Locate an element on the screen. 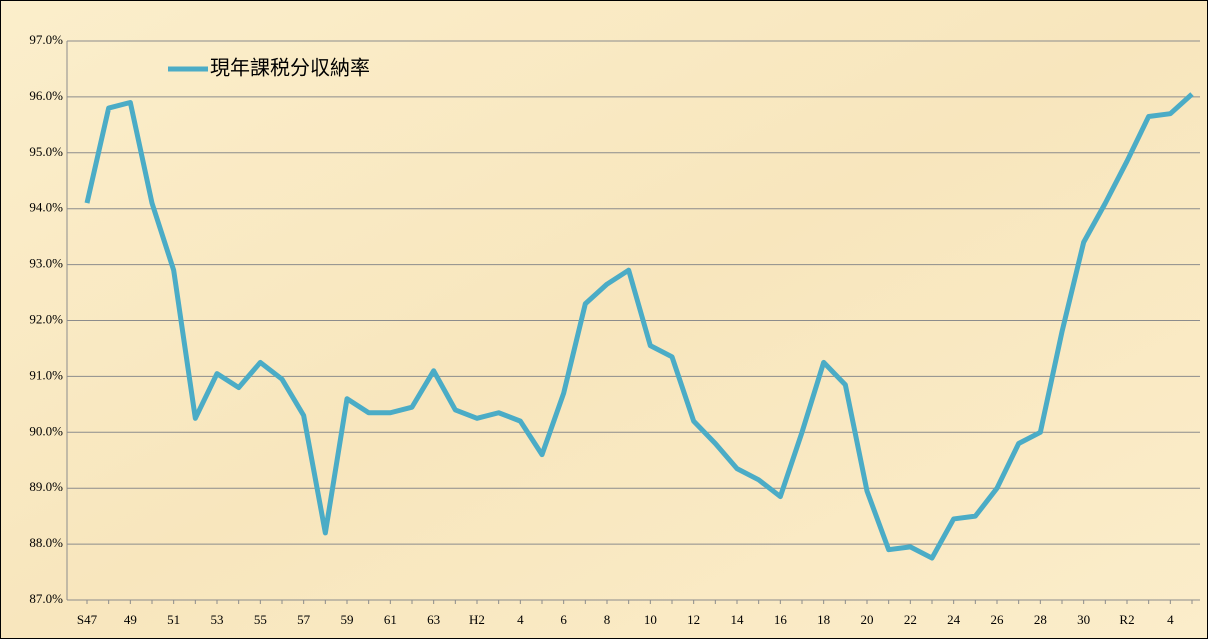 Image resolution: width=1208 pixels, height=639 pixels. x-tick-label: 8 is located at coordinates (607, 619).